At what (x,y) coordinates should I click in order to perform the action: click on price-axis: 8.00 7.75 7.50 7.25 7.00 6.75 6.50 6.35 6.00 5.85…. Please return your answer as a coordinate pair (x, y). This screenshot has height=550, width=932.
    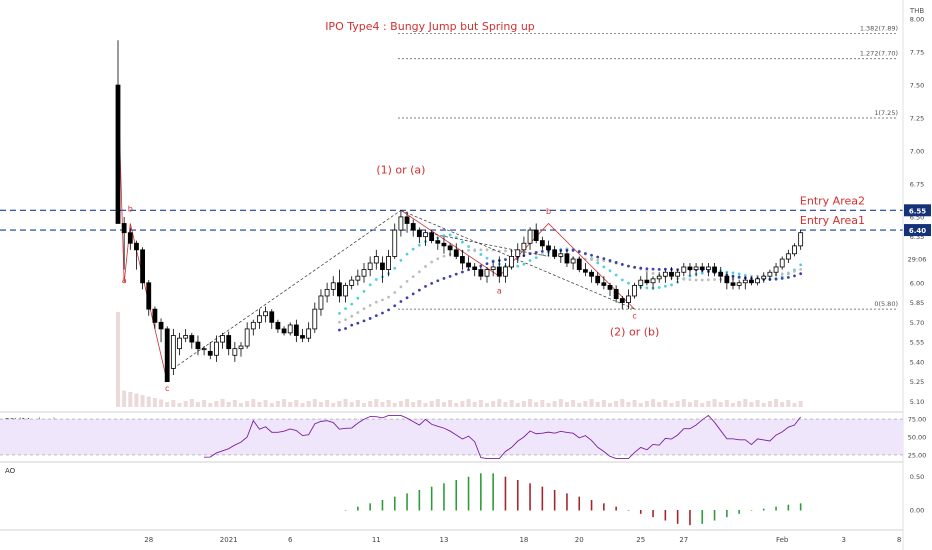
    Looking at the image, I should click on (917, 211).